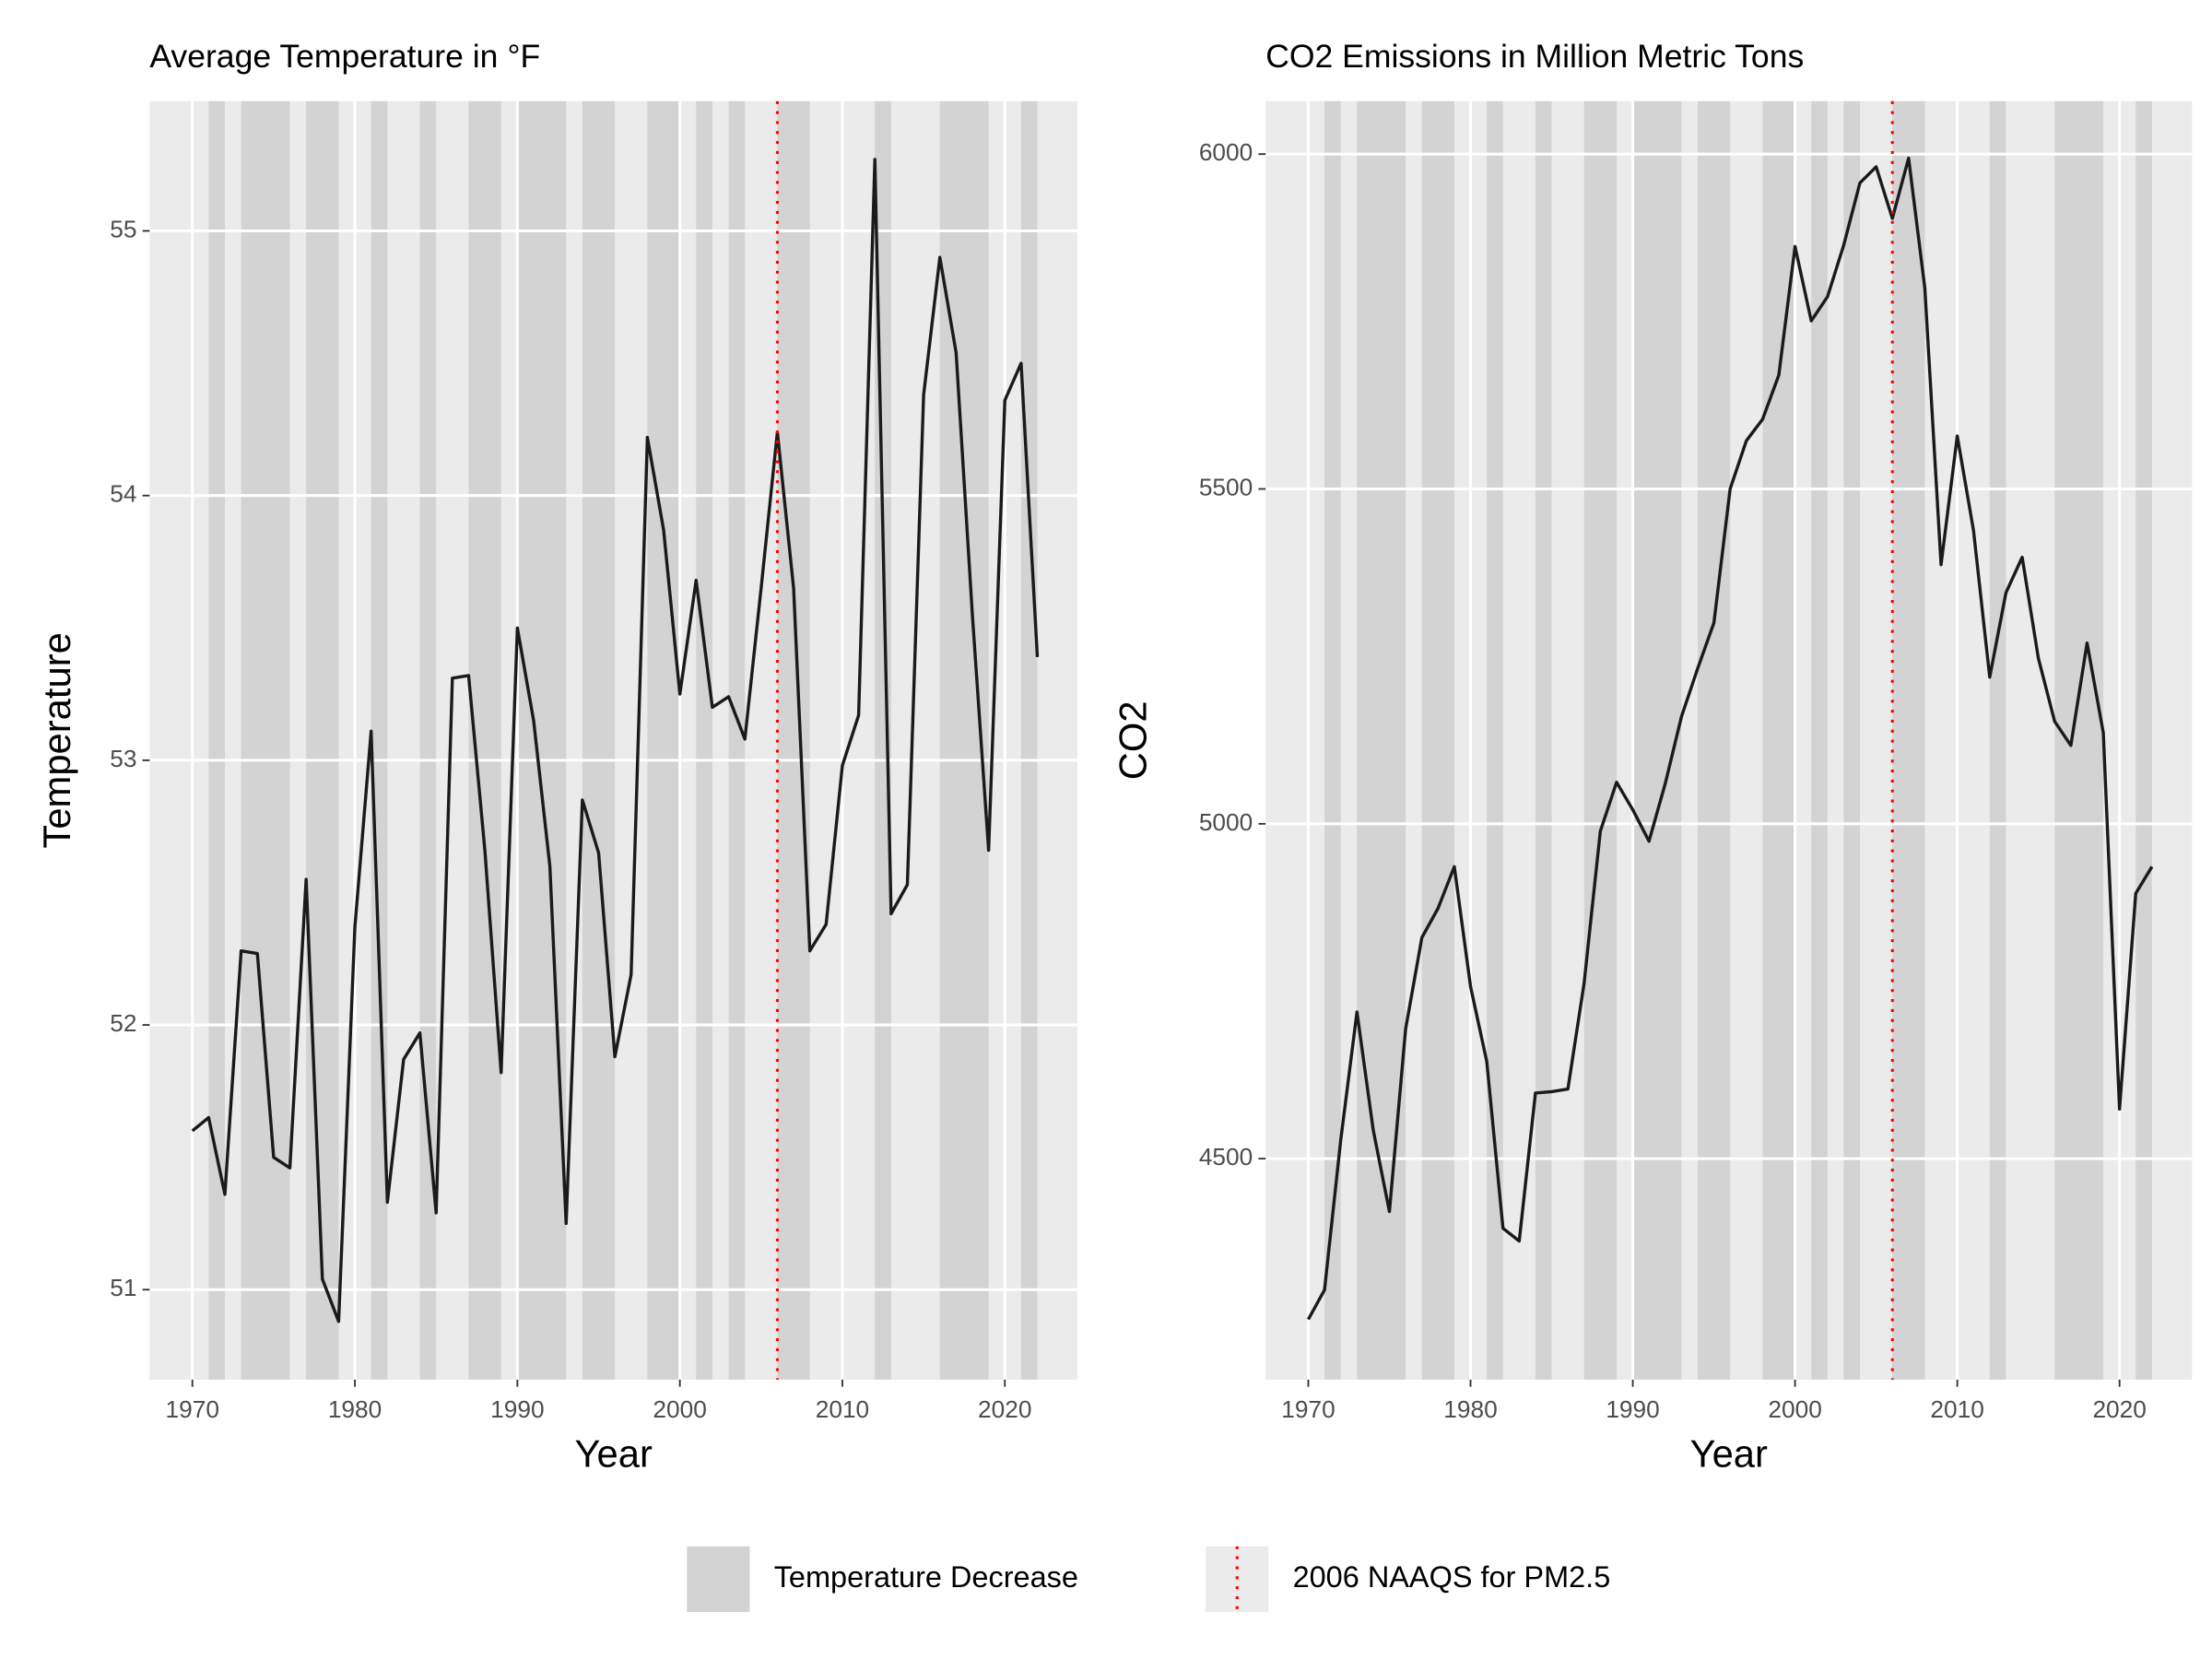  What do you see at coordinates (1226, 152) in the screenshot?
I see `y-tick-label: 6000` at bounding box center [1226, 152].